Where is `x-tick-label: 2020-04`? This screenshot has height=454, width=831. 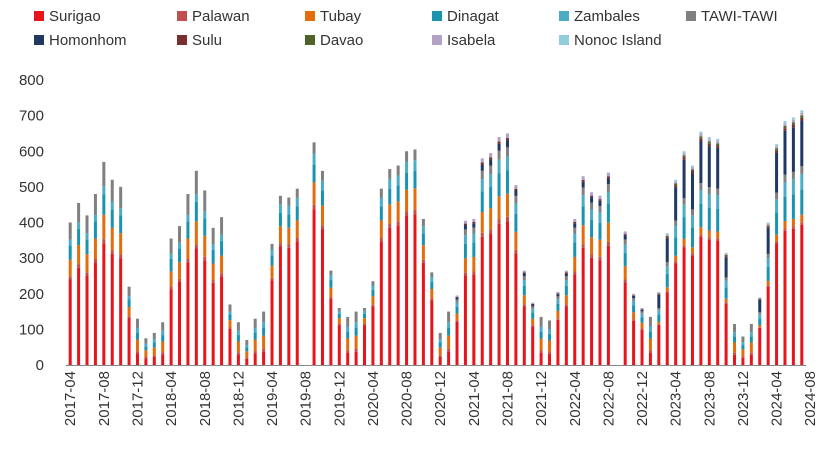
x-tick-label: 2020-04 is located at coordinates (373, 398).